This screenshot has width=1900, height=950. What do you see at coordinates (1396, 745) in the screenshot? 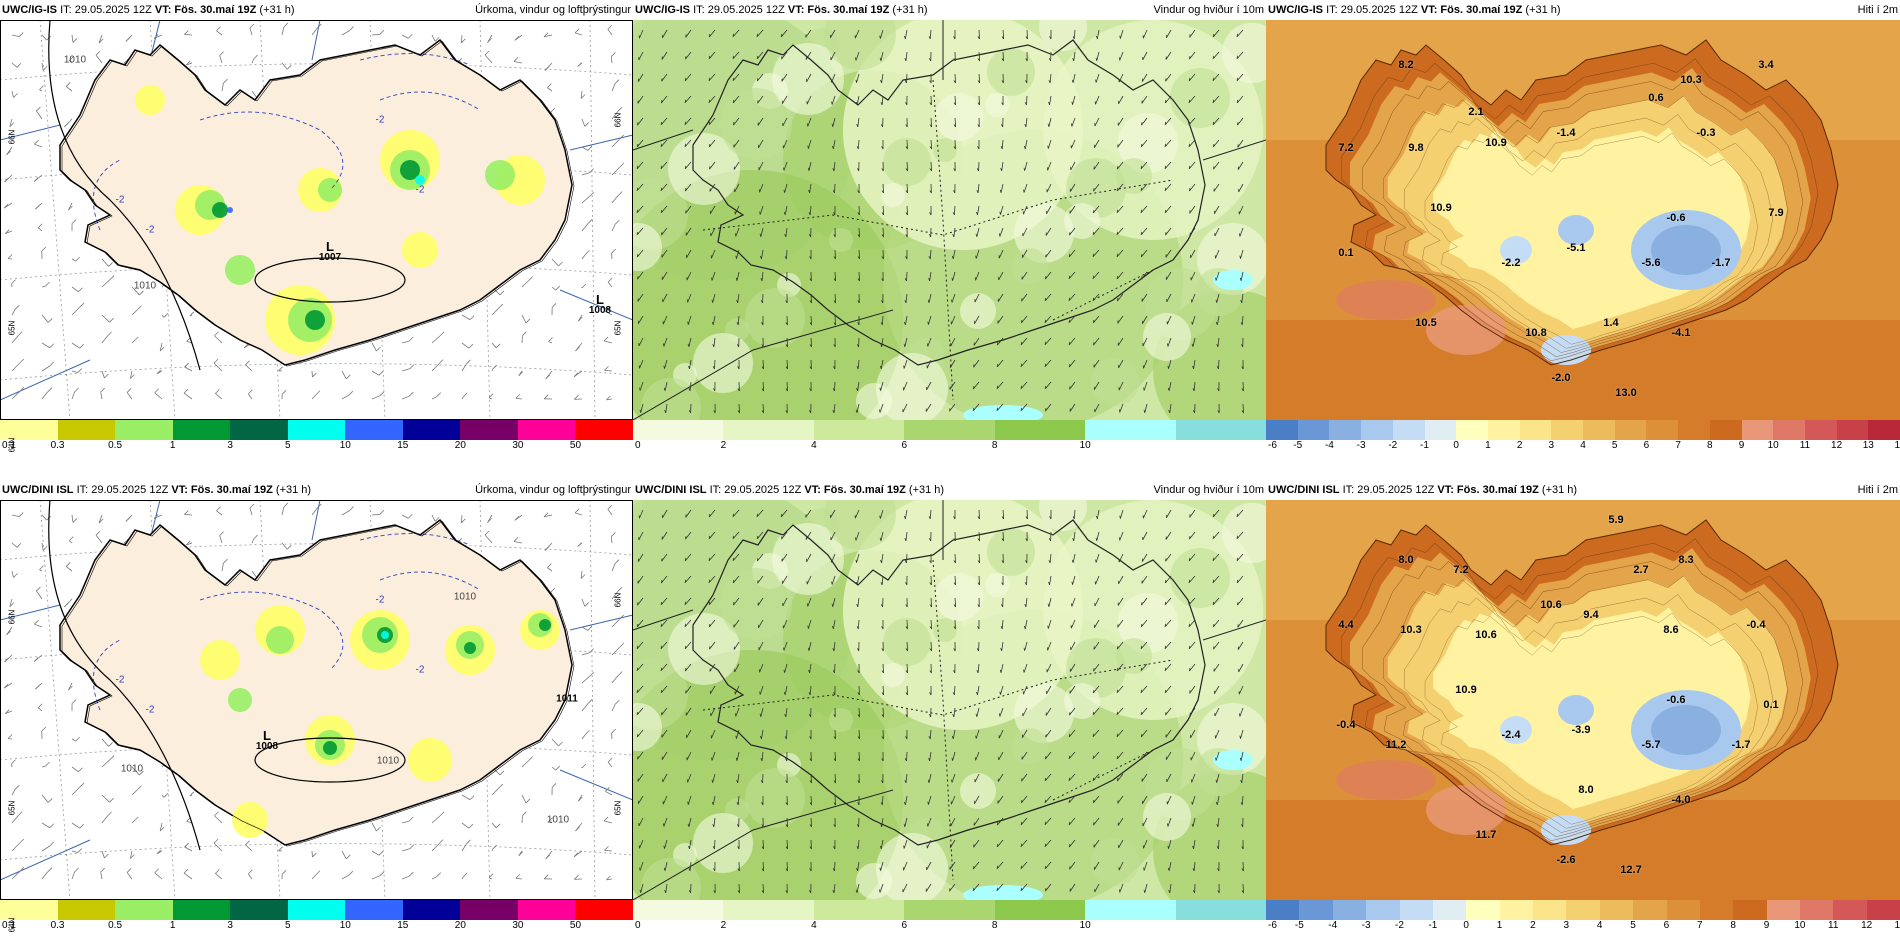
I see `temperature-value: 11.2` at bounding box center [1396, 745].